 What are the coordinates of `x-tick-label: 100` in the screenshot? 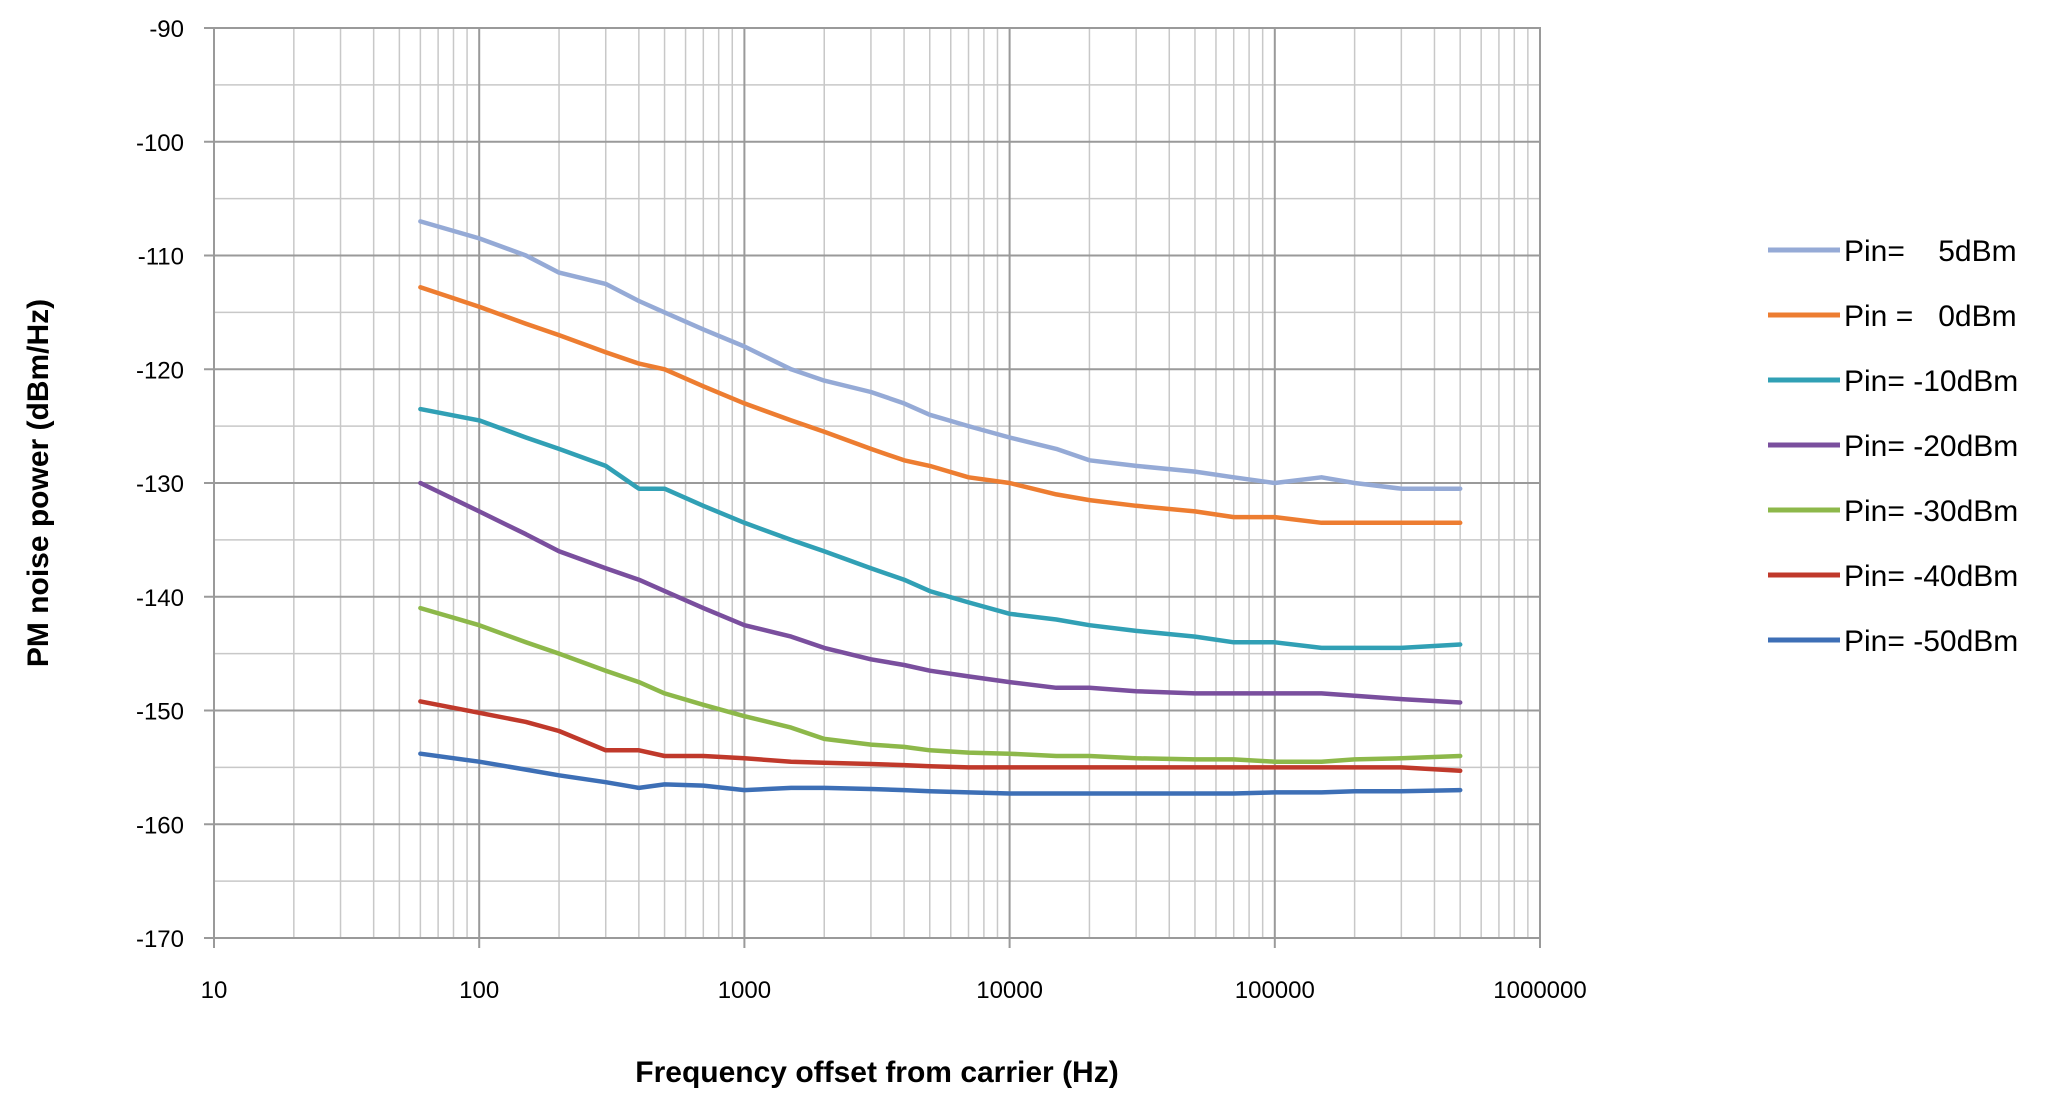 It's located at (479, 990).